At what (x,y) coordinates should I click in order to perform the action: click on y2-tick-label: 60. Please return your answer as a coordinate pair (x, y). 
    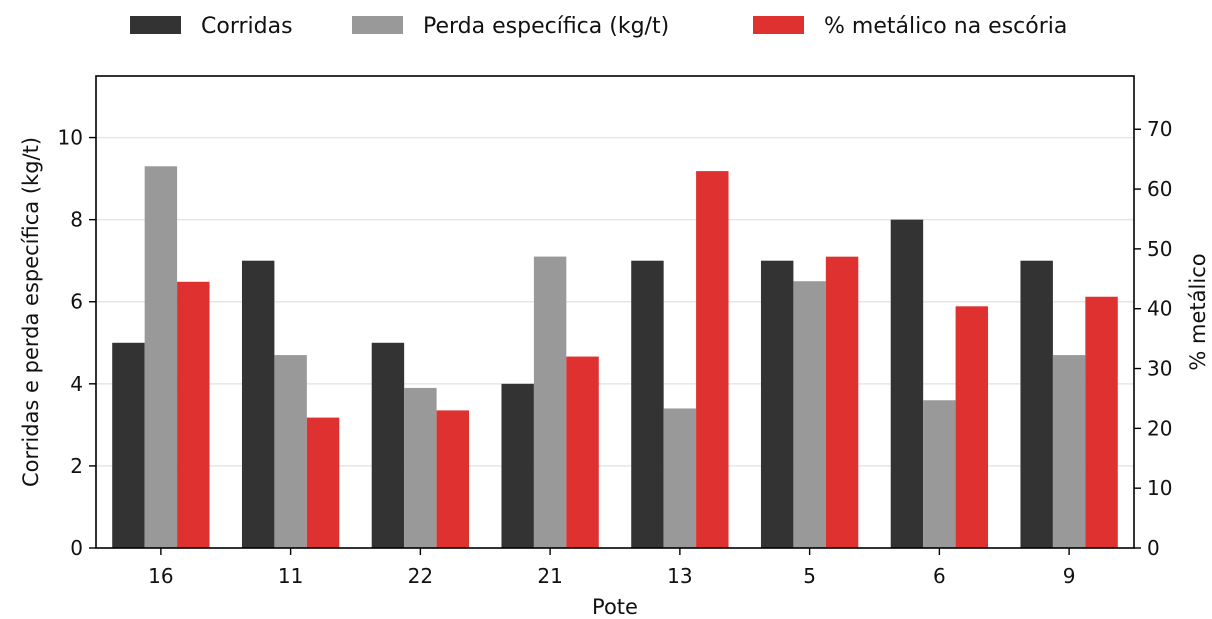
    Looking at the image, I should click on (1159, 189).